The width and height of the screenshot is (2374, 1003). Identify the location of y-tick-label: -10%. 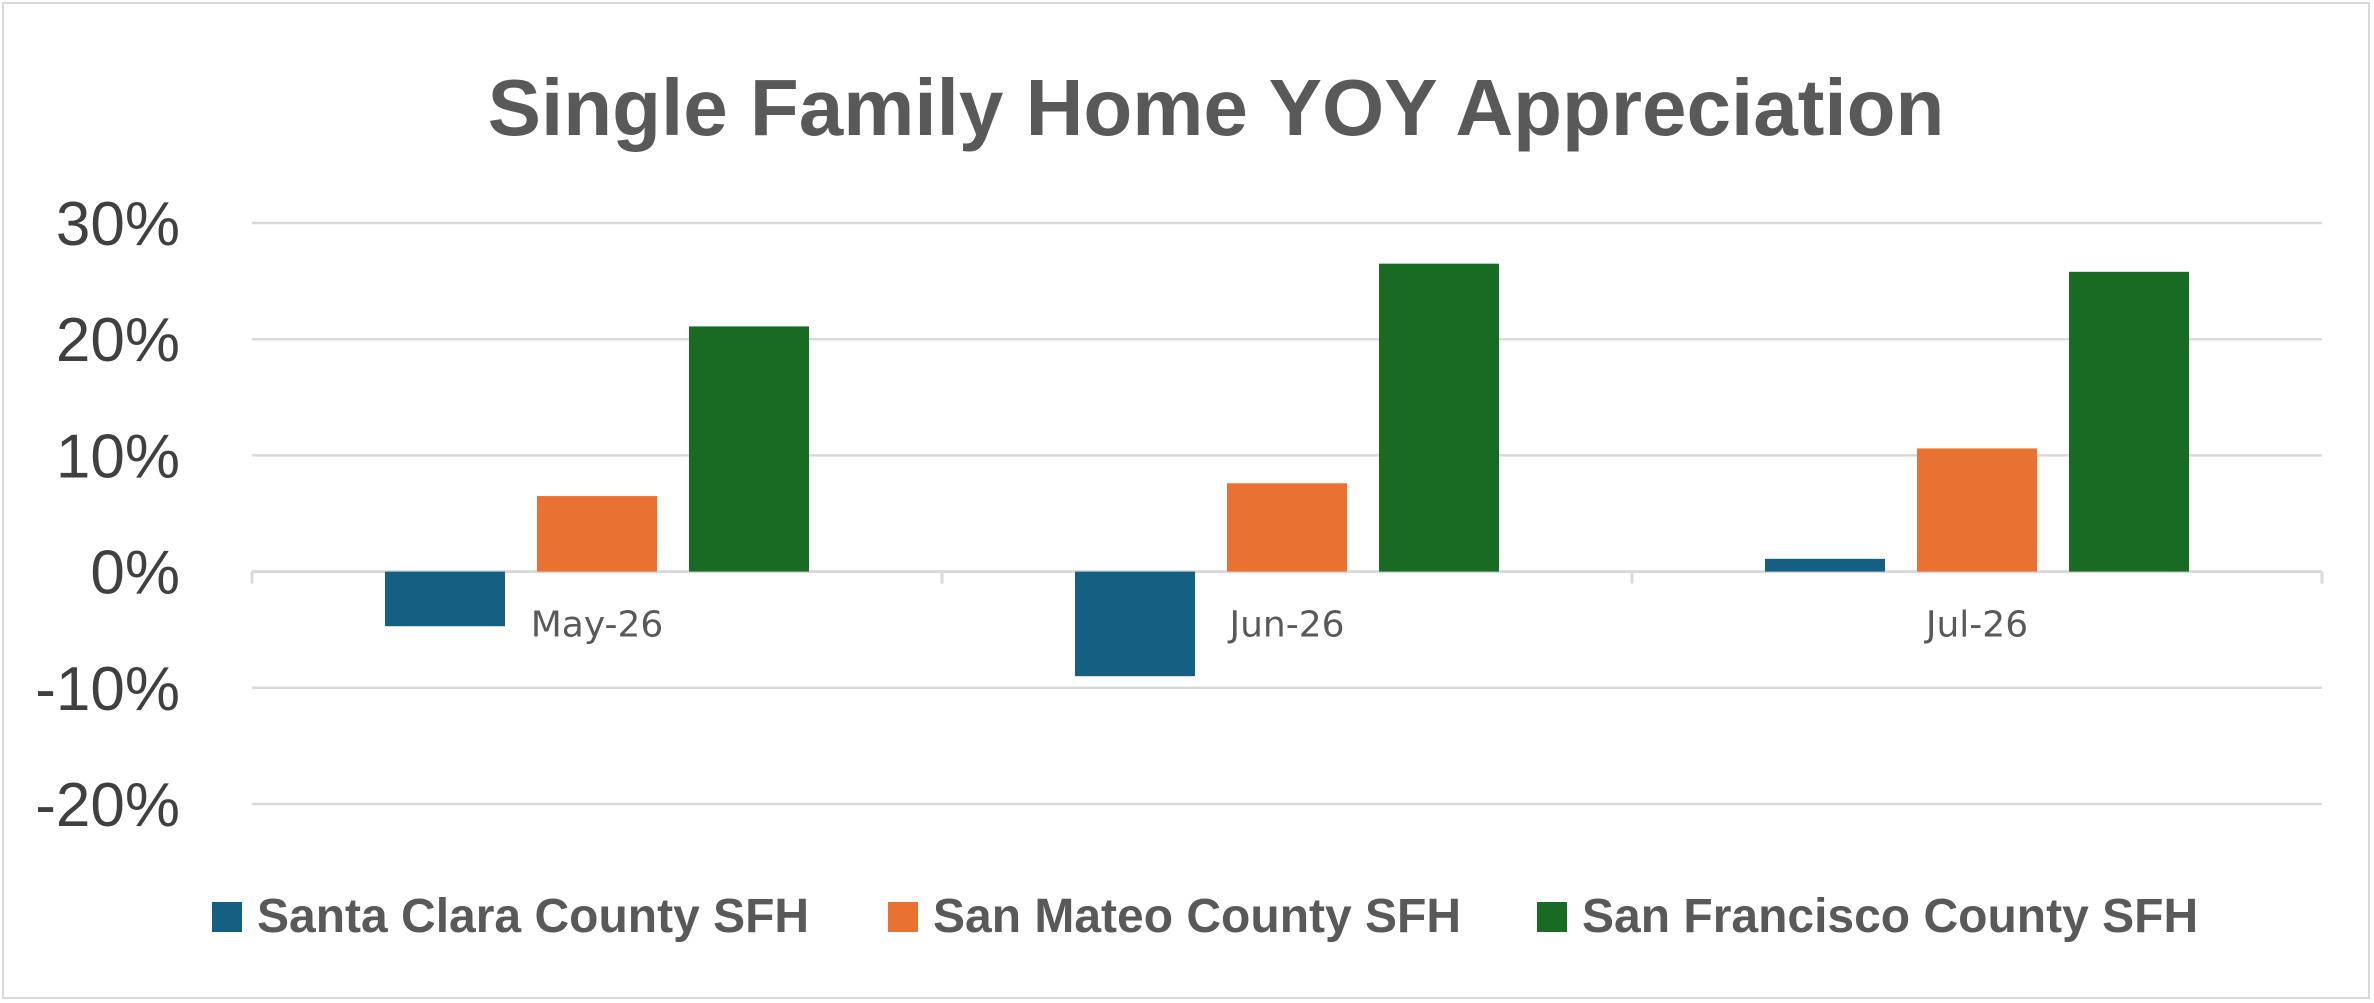
(107, 689).